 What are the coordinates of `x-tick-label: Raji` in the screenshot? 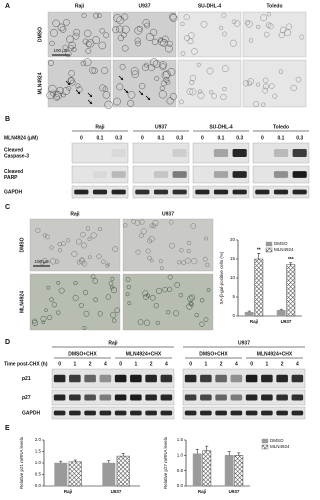 It's located at (202, 491).